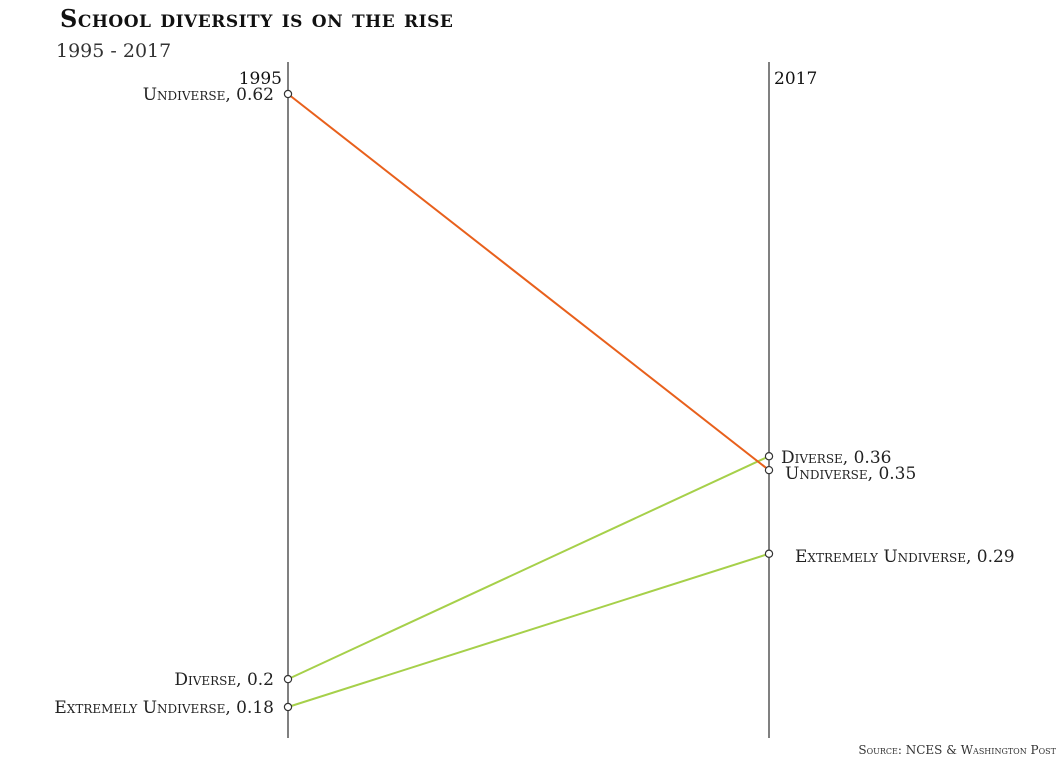 Image resolution: width=1058 pixels, height=760 pixels. What do you see at coordinates (114, 51) in the screenshot?
I see `chart-subtitle: 1995 - 2017` at bounding box center [114, 51].